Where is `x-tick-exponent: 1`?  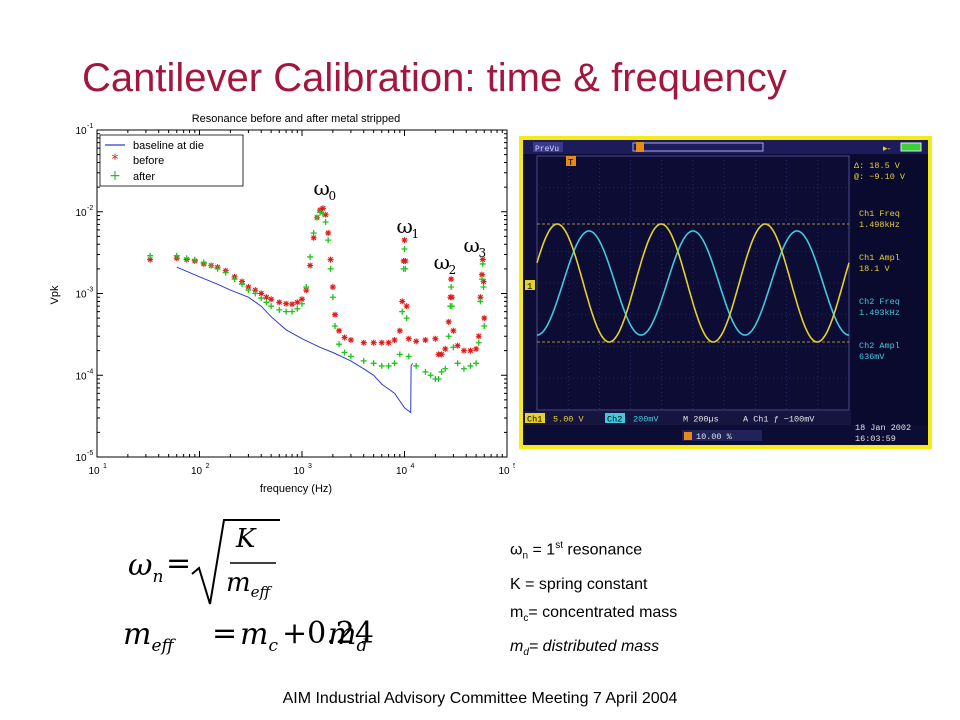 x-tick-exponent: 1 is located at coordinates (105, 466).